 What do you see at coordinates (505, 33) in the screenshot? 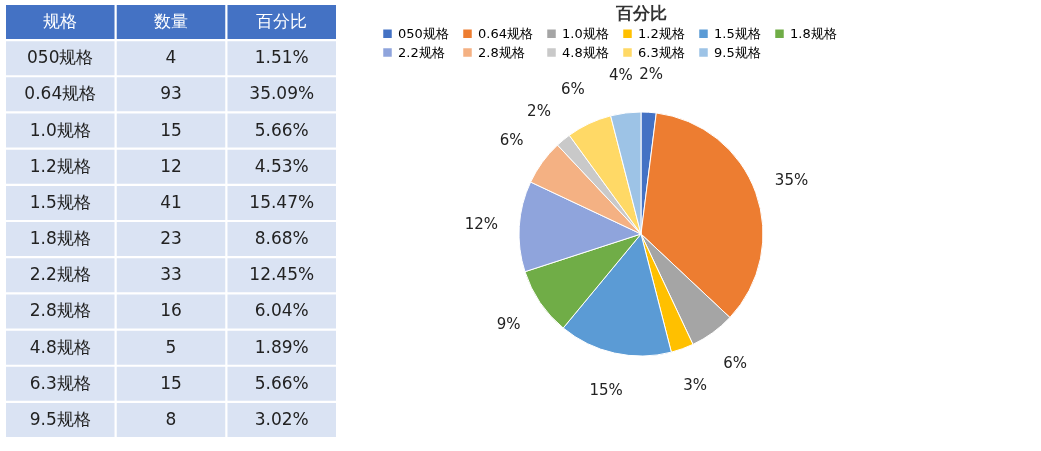
I see `legend-label: 0.64规格` at bounding box center [505, 33].